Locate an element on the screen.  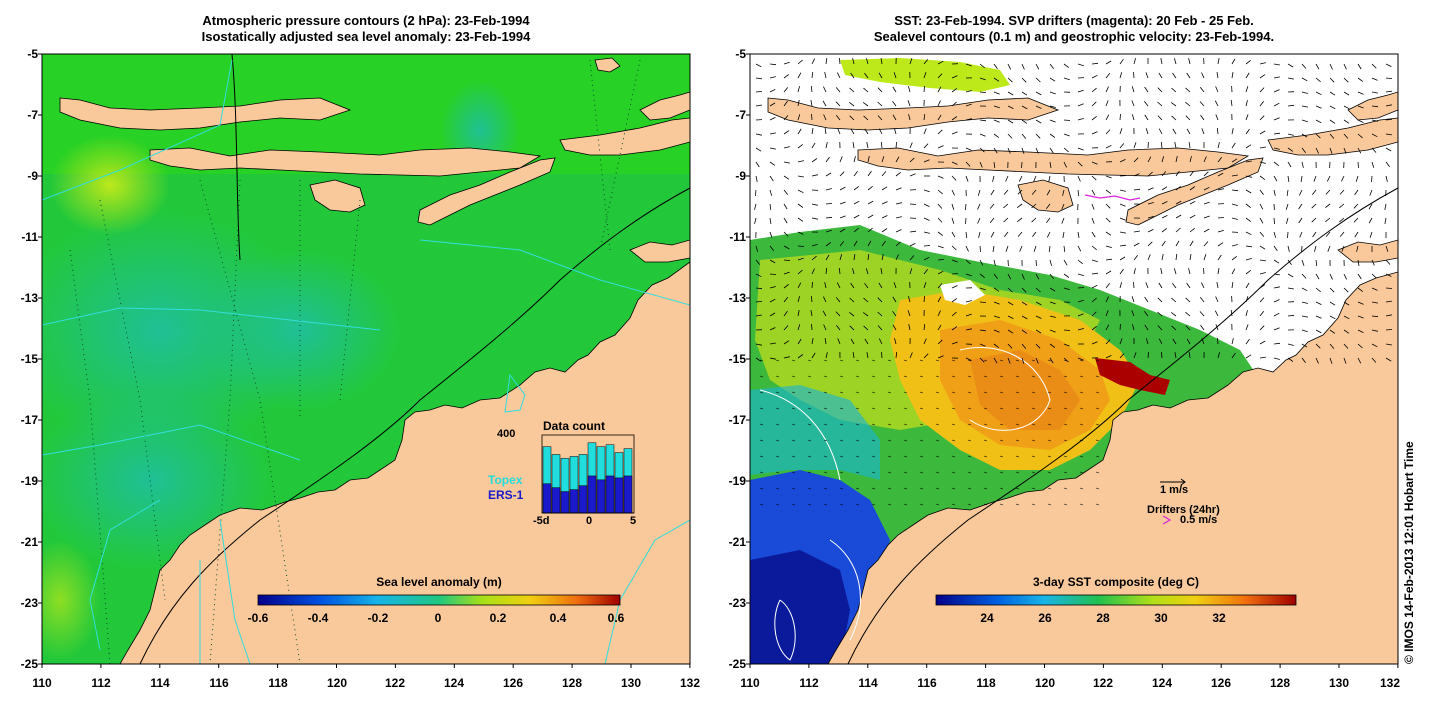
y-tick-label: -11 is located at coordinates (29, 237).